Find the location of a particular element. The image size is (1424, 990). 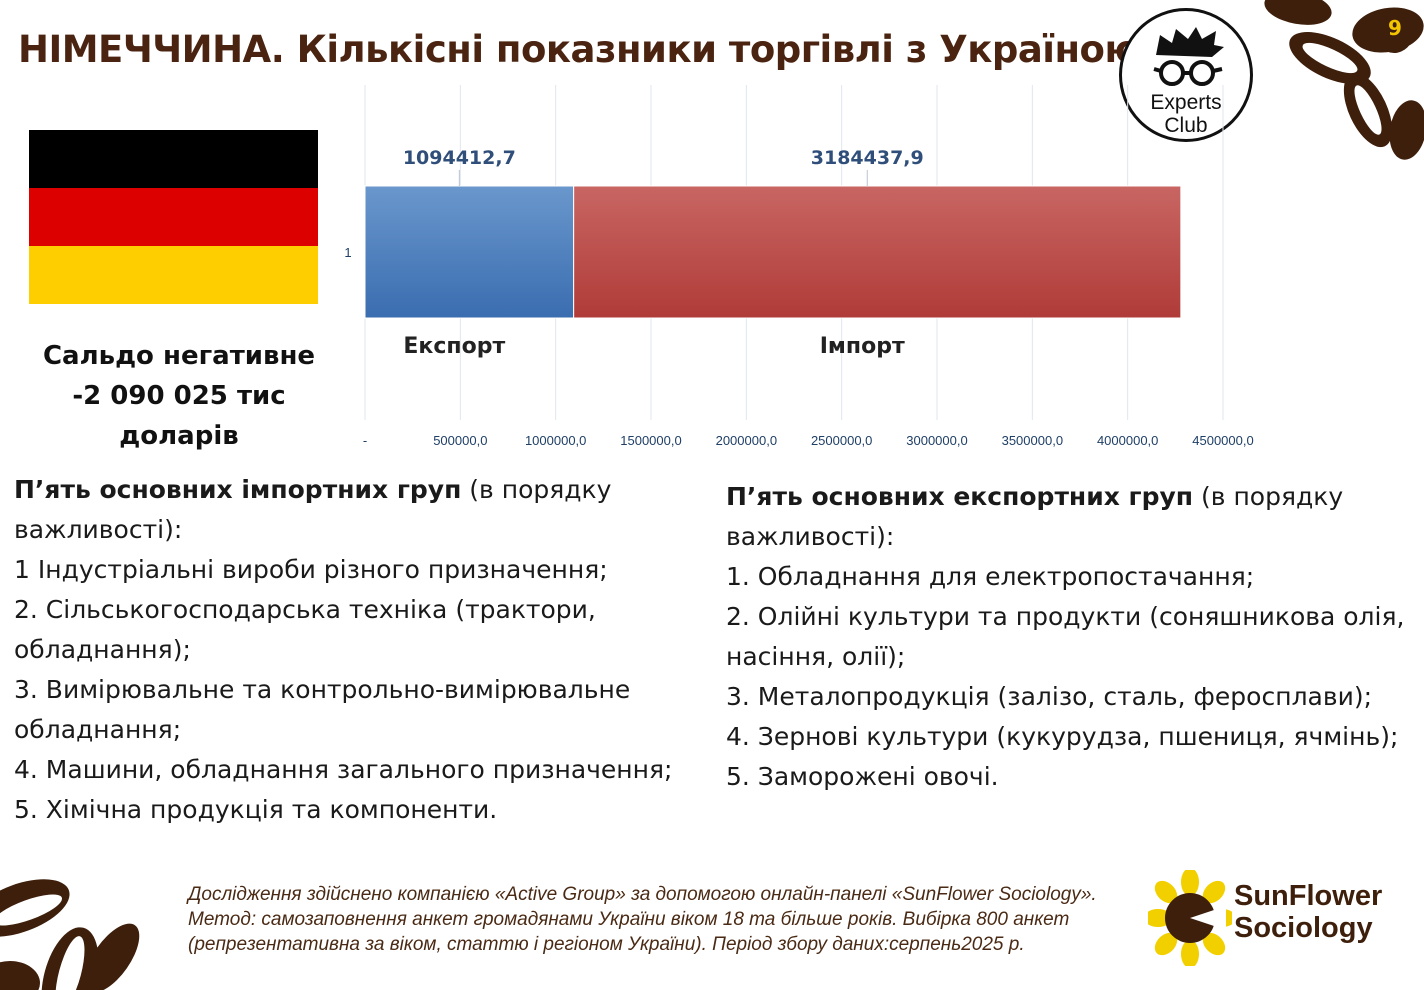

x-tick-label-8: 4000000,0 is located at coordinates (1127, 440).